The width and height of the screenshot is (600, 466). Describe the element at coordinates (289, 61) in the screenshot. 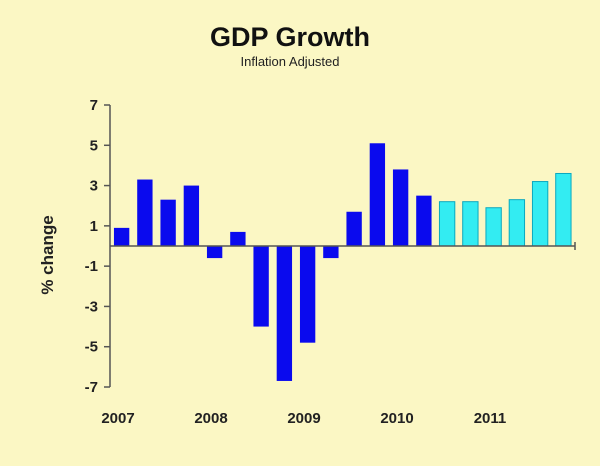

I see `chart-subtitle: Inflation Adjusted` at that location.